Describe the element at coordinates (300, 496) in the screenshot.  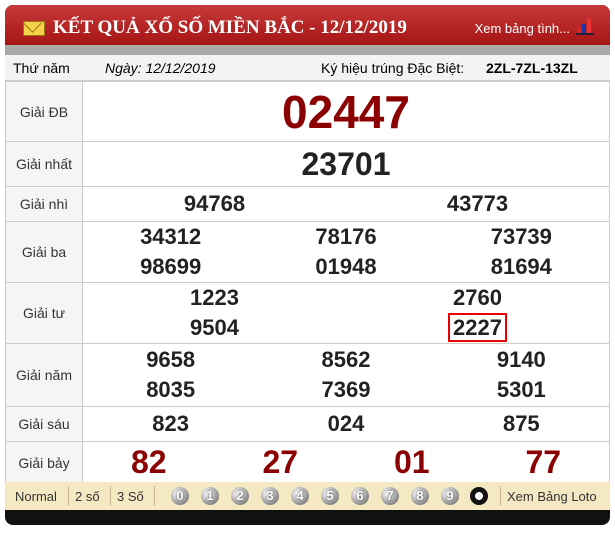
I see `digit-4-button: 4` at that location.